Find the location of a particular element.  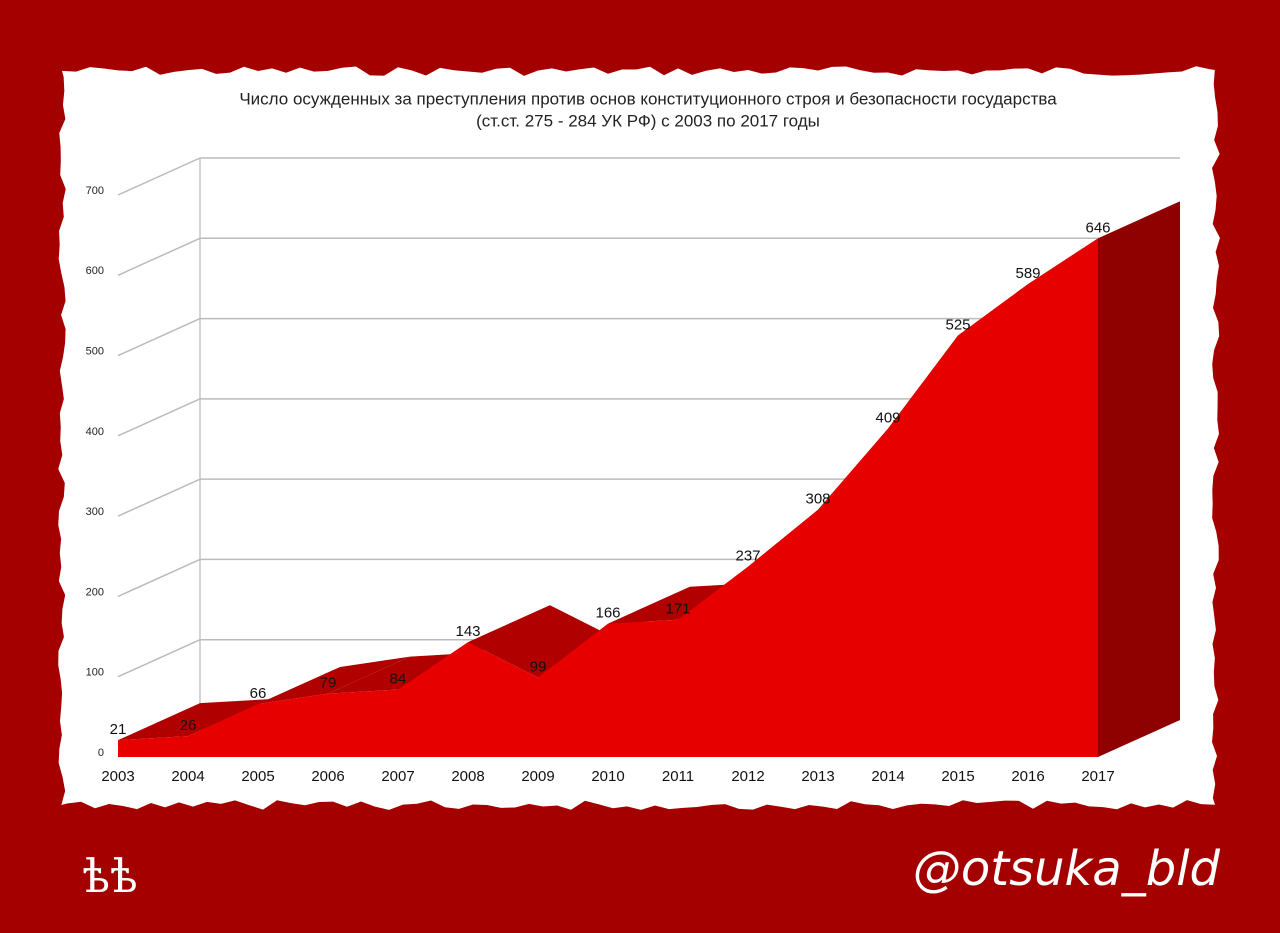

x-tick-label: 2014 is located at coordinates (887, 776).